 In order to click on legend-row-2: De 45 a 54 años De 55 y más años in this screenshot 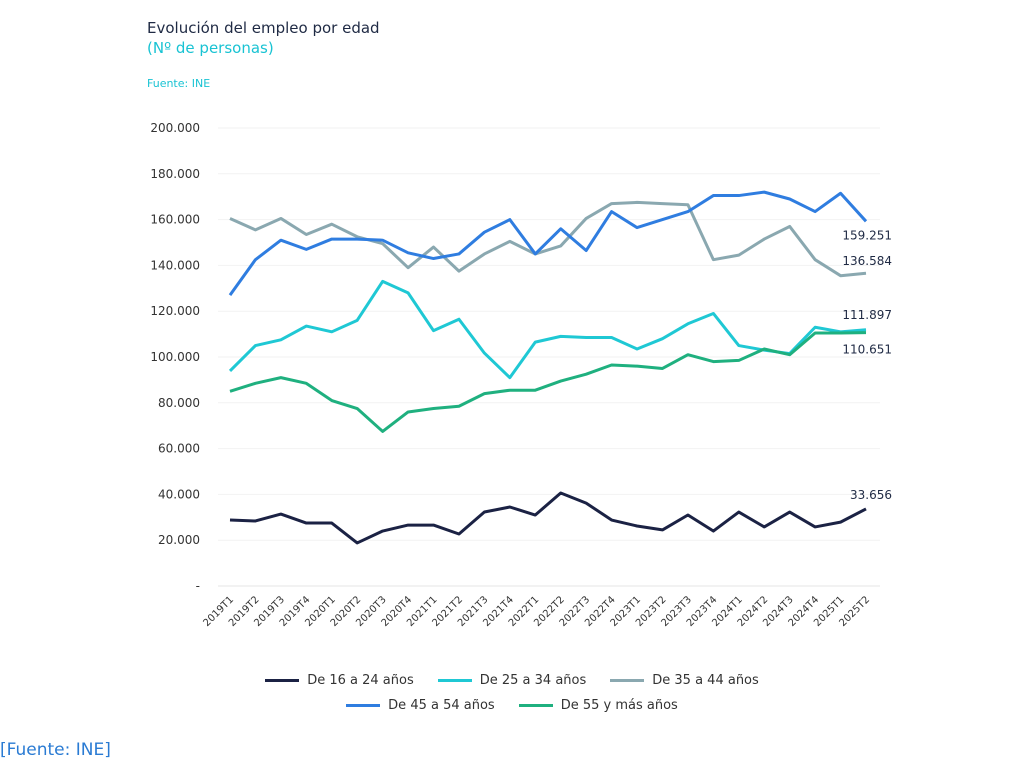, I will do `click(512, 705)`.